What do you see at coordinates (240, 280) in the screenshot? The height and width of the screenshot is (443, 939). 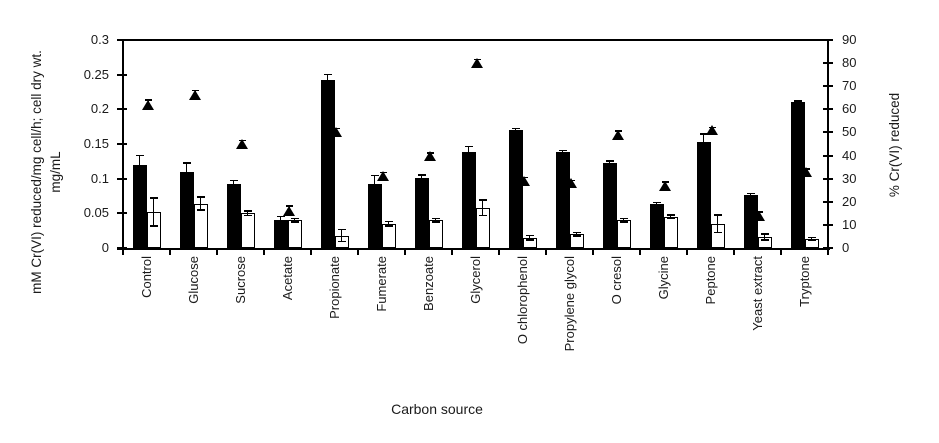 I see `category-label: Sucrose` at bounding box center [240, 280].